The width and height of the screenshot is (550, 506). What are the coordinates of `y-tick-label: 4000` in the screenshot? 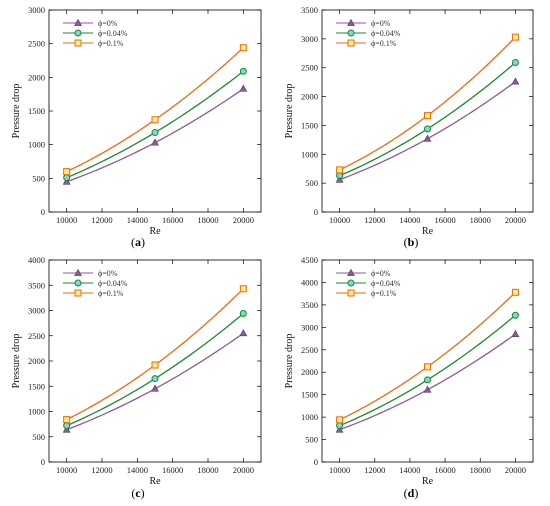 It's located at (36, 260).